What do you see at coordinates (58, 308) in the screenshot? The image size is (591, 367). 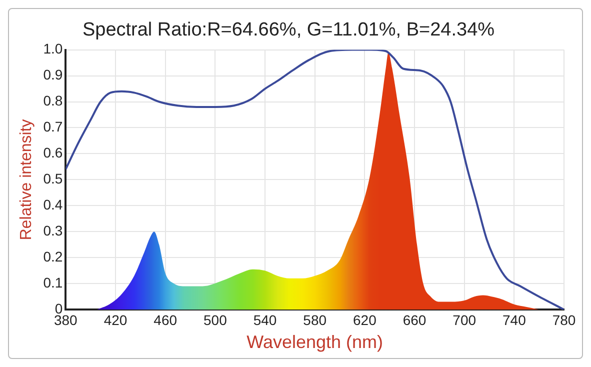 I see `y-tick-label: 0` at bounding box center [58, 308].